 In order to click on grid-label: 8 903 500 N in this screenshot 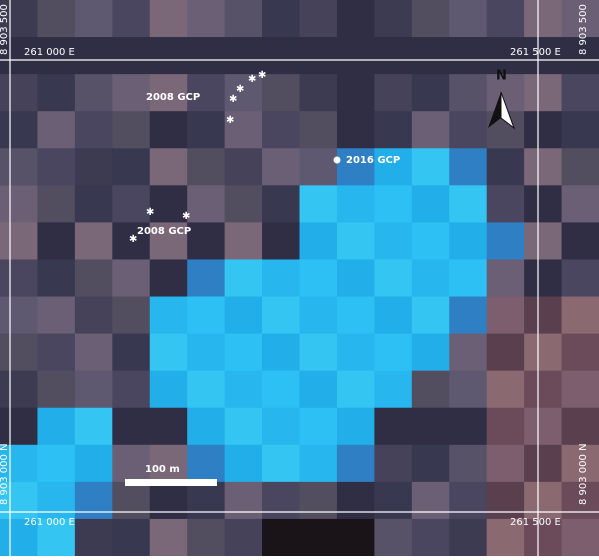, I will do `click(5, 27)`.